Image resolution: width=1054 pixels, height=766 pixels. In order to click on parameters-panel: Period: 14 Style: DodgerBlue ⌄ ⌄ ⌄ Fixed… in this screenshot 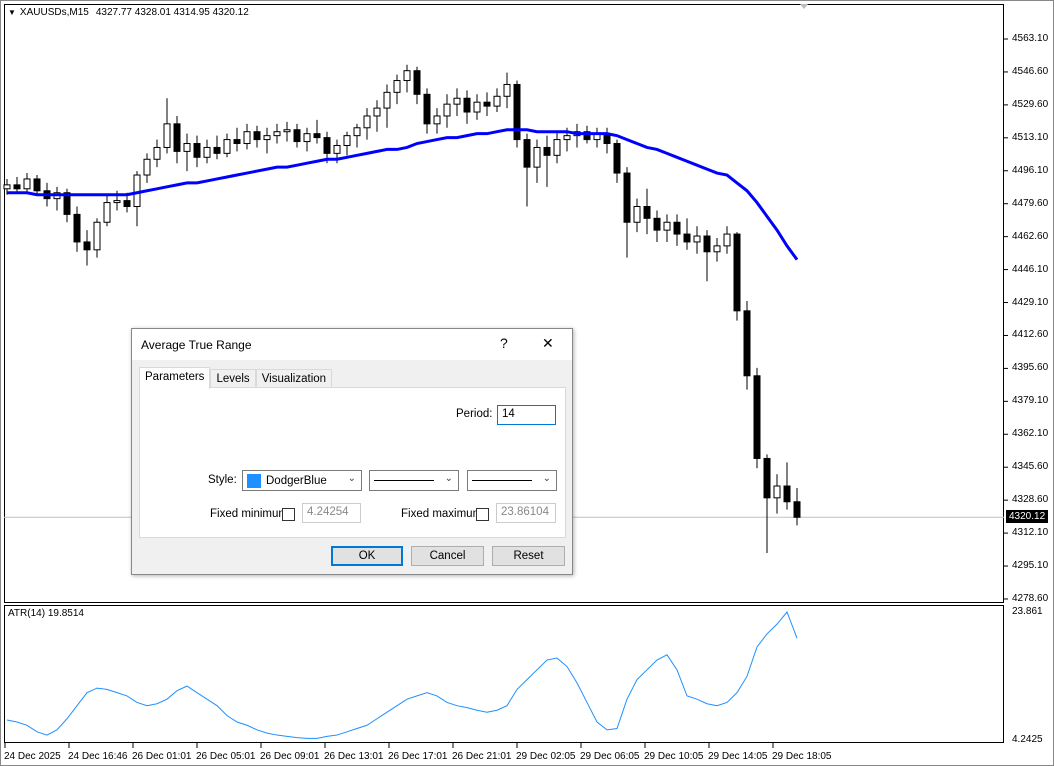, I will do `click(352, 462)`.